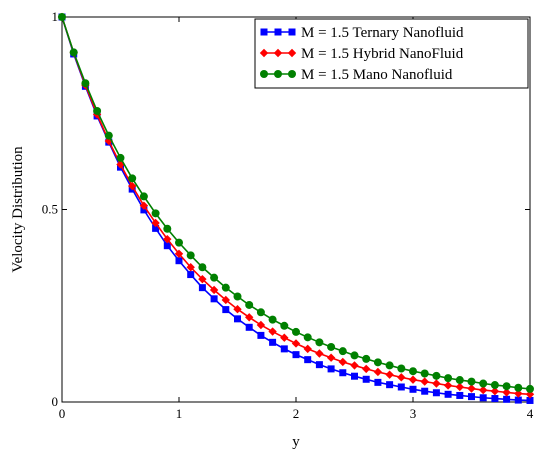 The image size is (550, 460). Describe the element at coordinates (413, 413) in the screenshot. I see `x-tick-label-3: 3` at that location.